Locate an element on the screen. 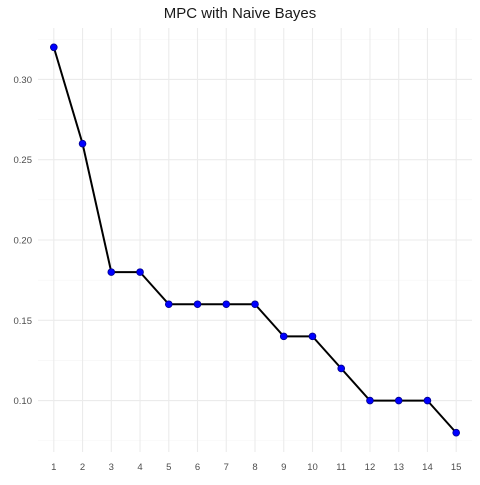  y-tick-label: 0.20 is located at coordinates (23, 241).